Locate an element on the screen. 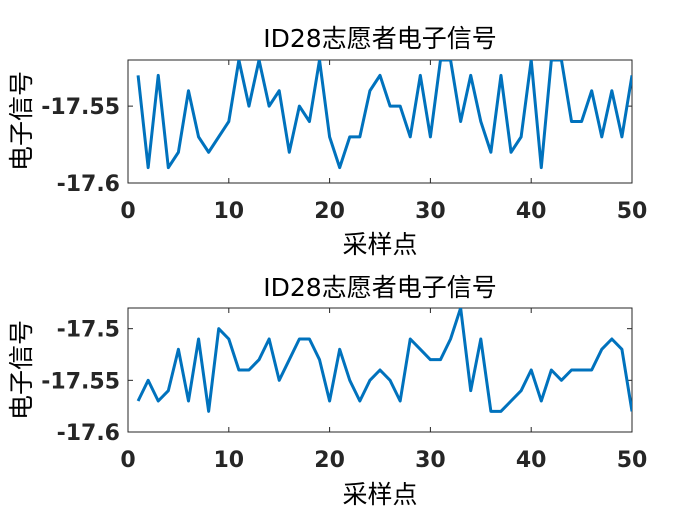 The image size is (700, 525). subplot-top-title: ID28志愿者电子信号 is located at coordinates (379, 38).